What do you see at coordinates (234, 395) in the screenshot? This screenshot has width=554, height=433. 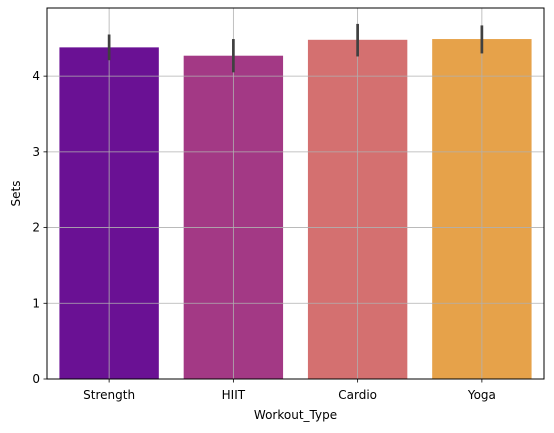 I see `x-tick-label: HIIT` at bounding box center [234, 395].